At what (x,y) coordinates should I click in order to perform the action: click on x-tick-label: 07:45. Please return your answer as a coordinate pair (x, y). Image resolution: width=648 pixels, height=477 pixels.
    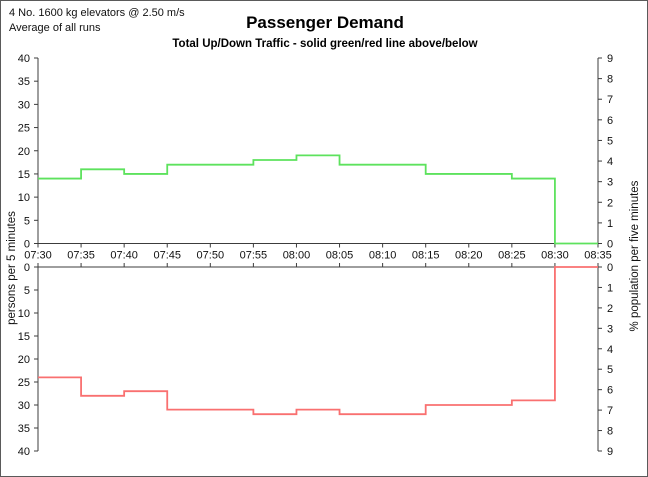
    Looking at the image, I should click on (167, 256).